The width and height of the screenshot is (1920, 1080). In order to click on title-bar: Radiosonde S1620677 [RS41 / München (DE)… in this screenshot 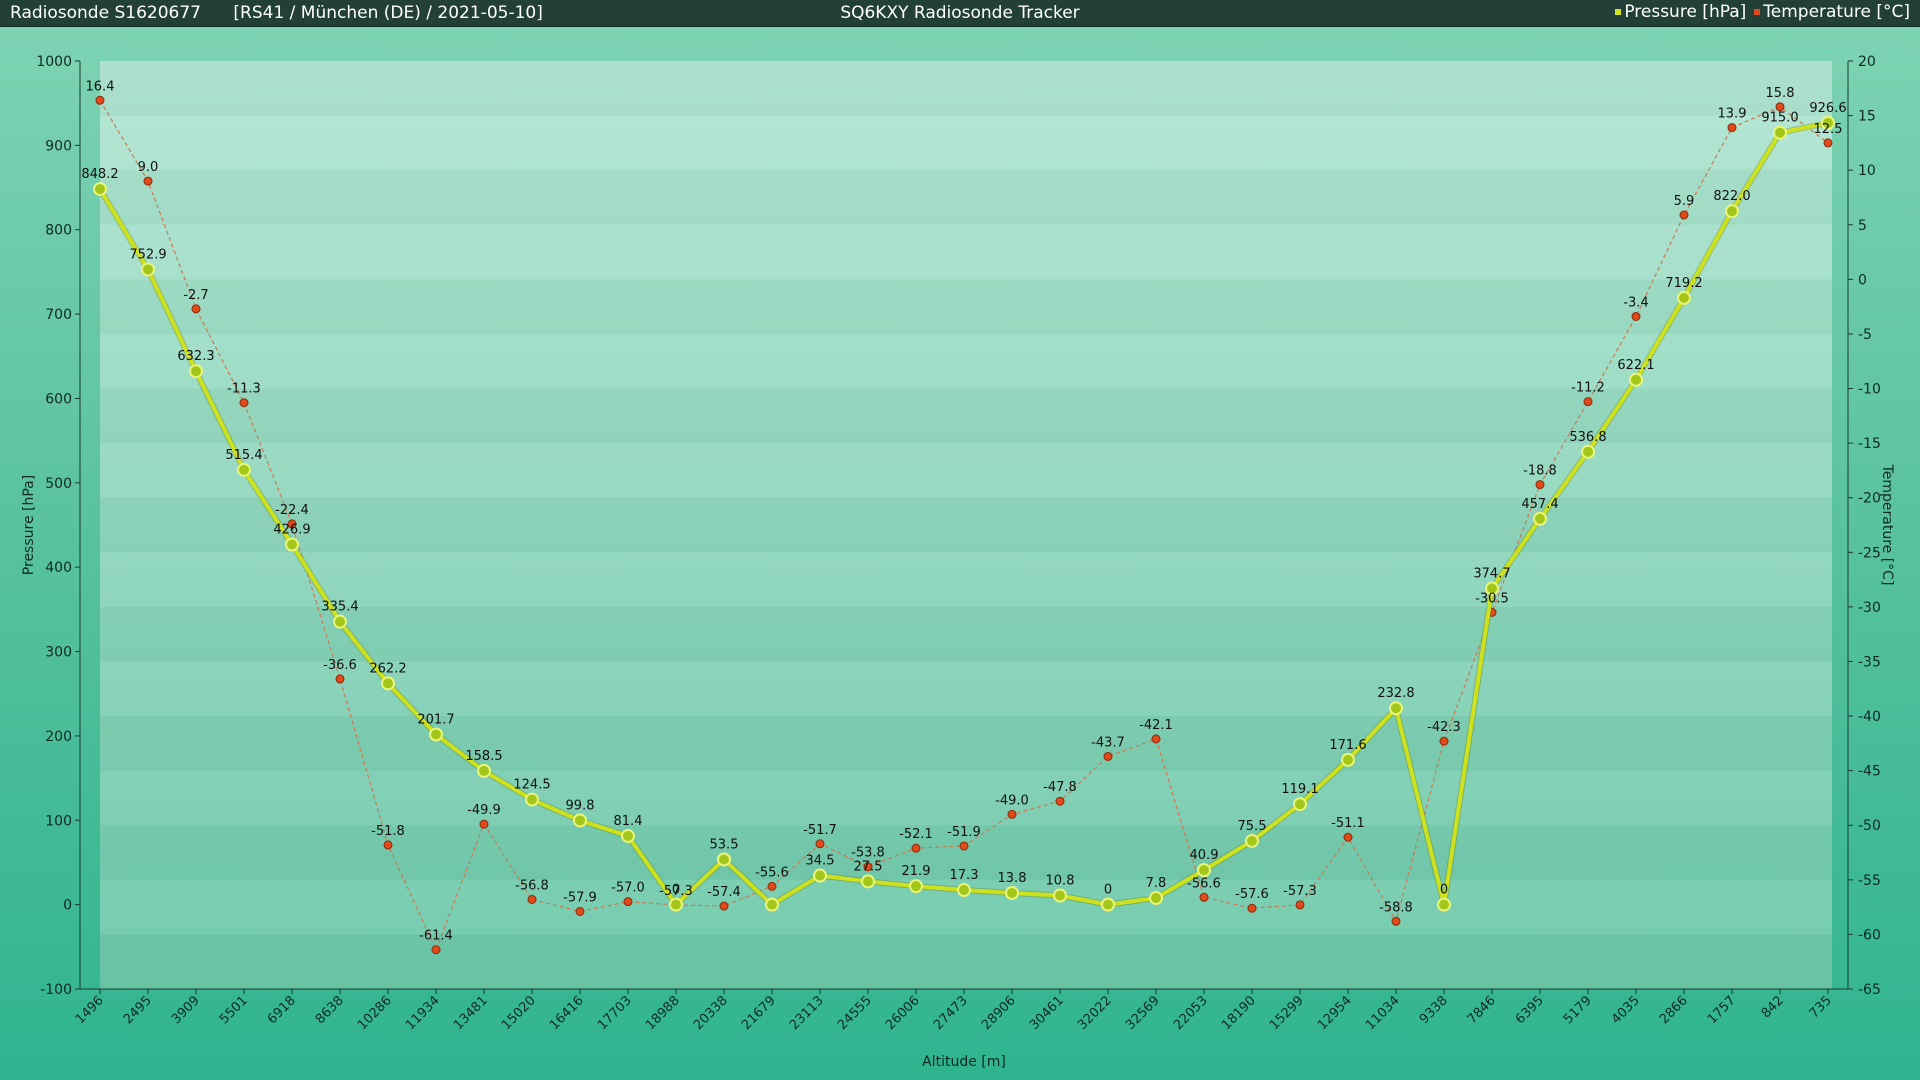, I will do `click(960, 13)`.